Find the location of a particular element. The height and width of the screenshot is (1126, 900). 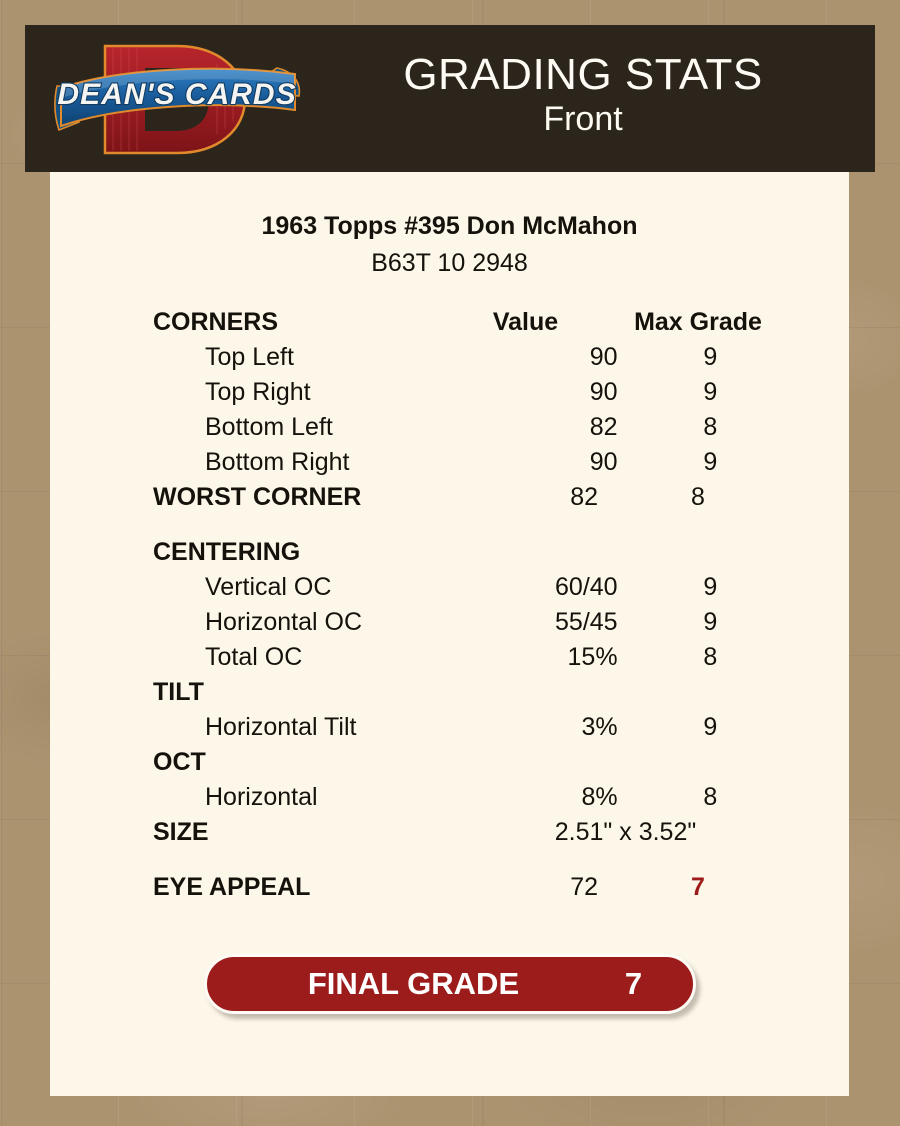

header-titles: GRADING STATS Front is located at coordinates (592, 94).